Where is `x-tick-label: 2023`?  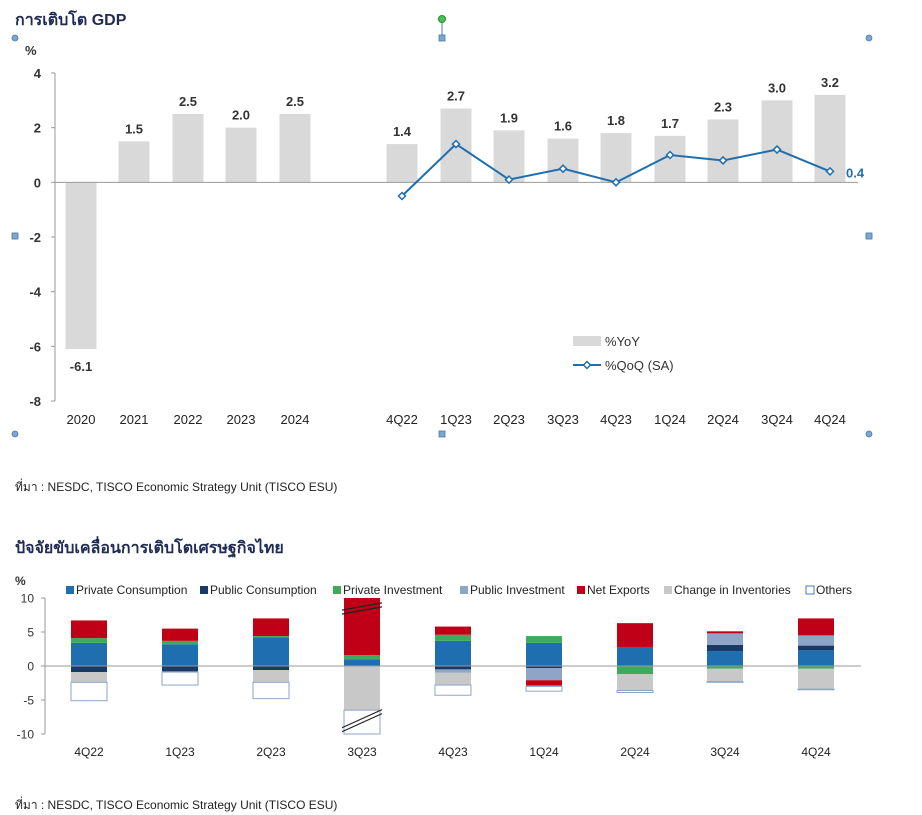
x-tick-label: 2023 is located at coordinates (241, 419).